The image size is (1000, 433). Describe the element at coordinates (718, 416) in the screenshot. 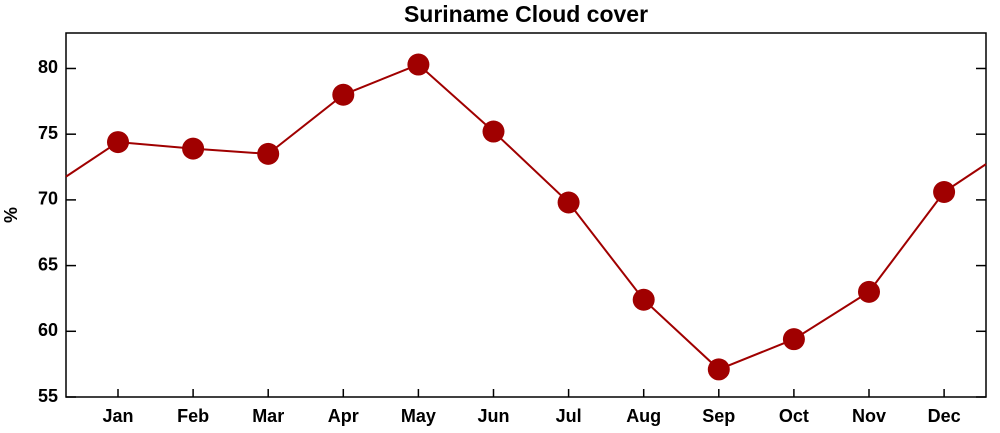

I see `x-tick-label: Sep` at that location.